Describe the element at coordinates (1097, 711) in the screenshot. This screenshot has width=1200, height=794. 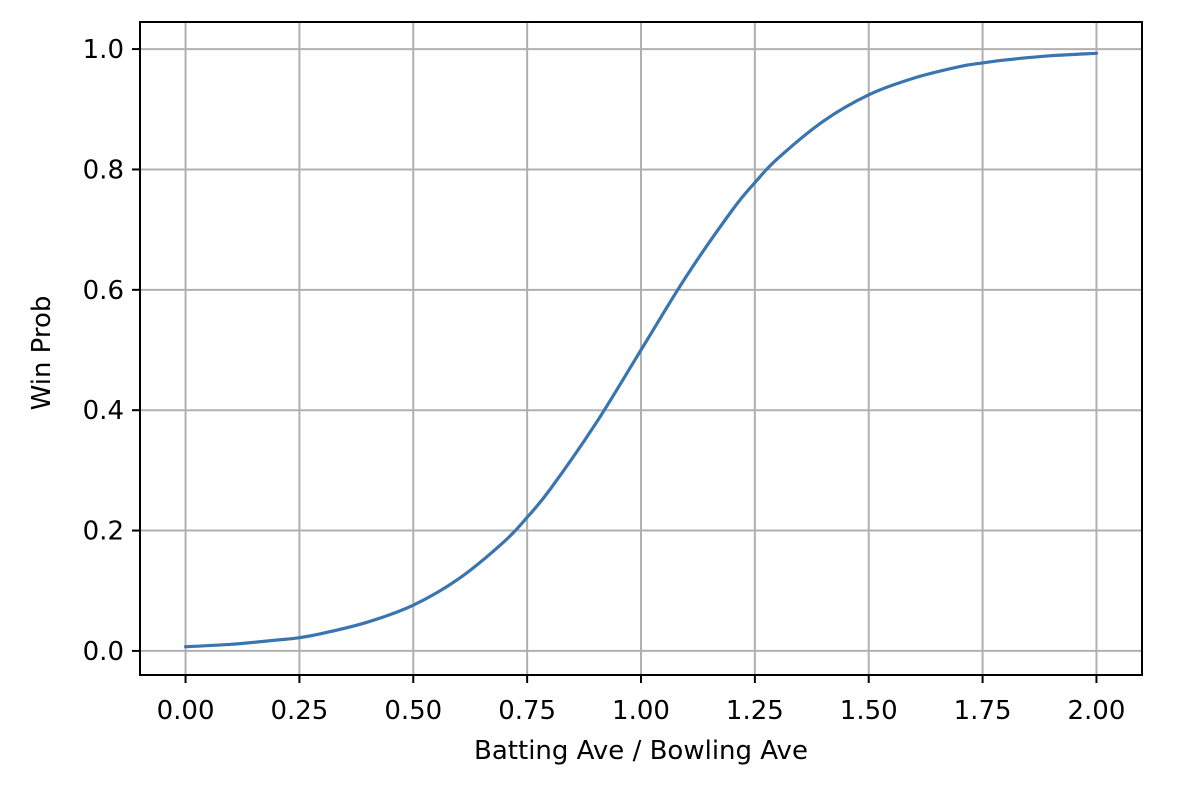
I see `x-tick-label: 2.00` at that location.